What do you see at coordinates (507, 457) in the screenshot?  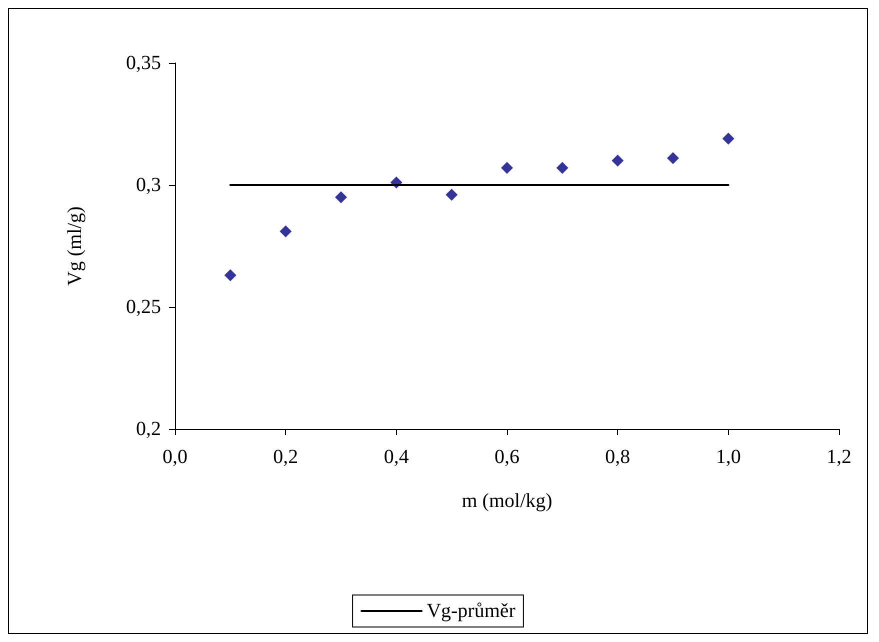 I see `x-tick-label: 0,6` at bounding box center [507, 457].